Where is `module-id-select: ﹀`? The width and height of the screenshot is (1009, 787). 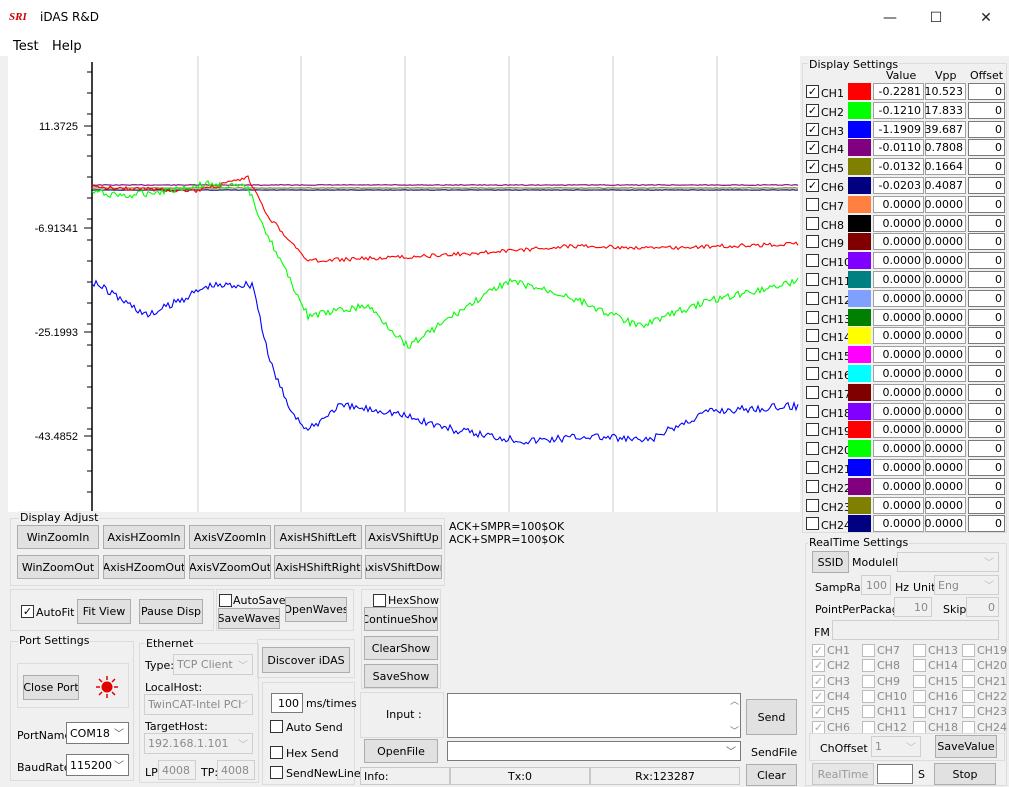
module-id-select: ﹀ is located at coordinates (948, 562).